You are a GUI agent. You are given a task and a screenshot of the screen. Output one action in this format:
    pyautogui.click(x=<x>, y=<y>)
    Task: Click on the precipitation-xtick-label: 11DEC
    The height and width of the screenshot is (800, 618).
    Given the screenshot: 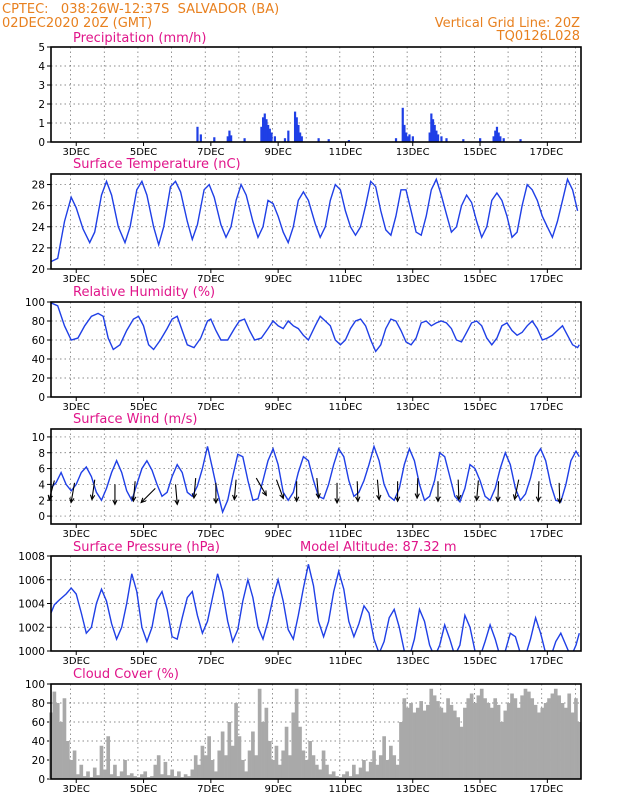 What is the action you would take?
    pyautogui.click(x=346, y=152)
    